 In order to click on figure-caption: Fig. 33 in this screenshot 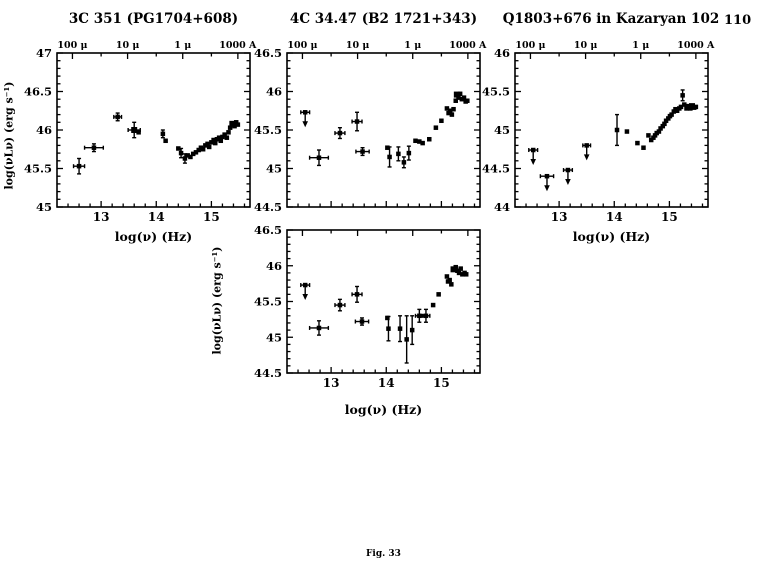, I will do `click(383, 554)`.